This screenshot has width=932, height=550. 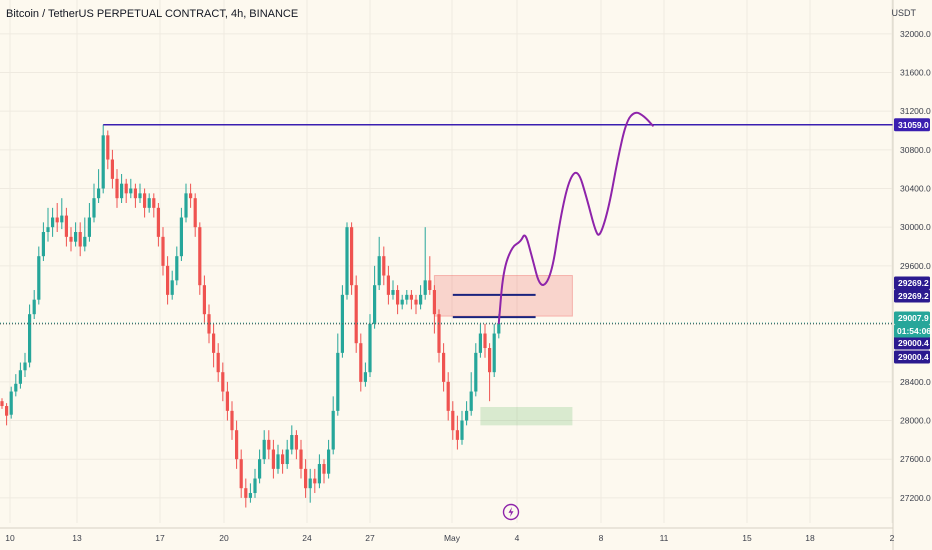 What do you see at coordinates (10, 538) in the screenshot?
I see `x-tick-label: 10` at bounding box center [10, 538].